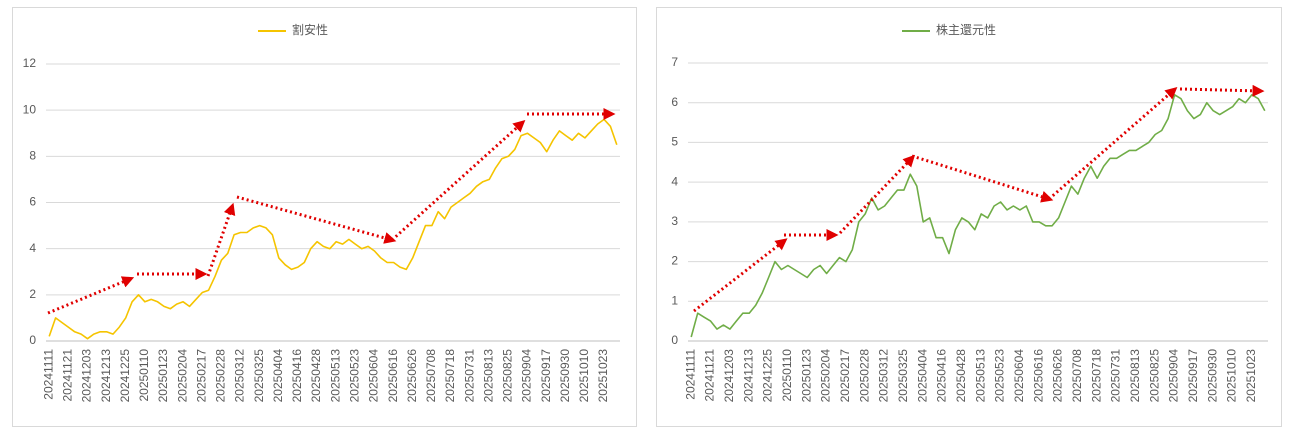 Image resolution: width=1291 pixels, height=432 pixels. What do you see at coordinates (674, 142) in the screenshot?
I see `y-tick-label: 5` at bounding box center [674, 142].